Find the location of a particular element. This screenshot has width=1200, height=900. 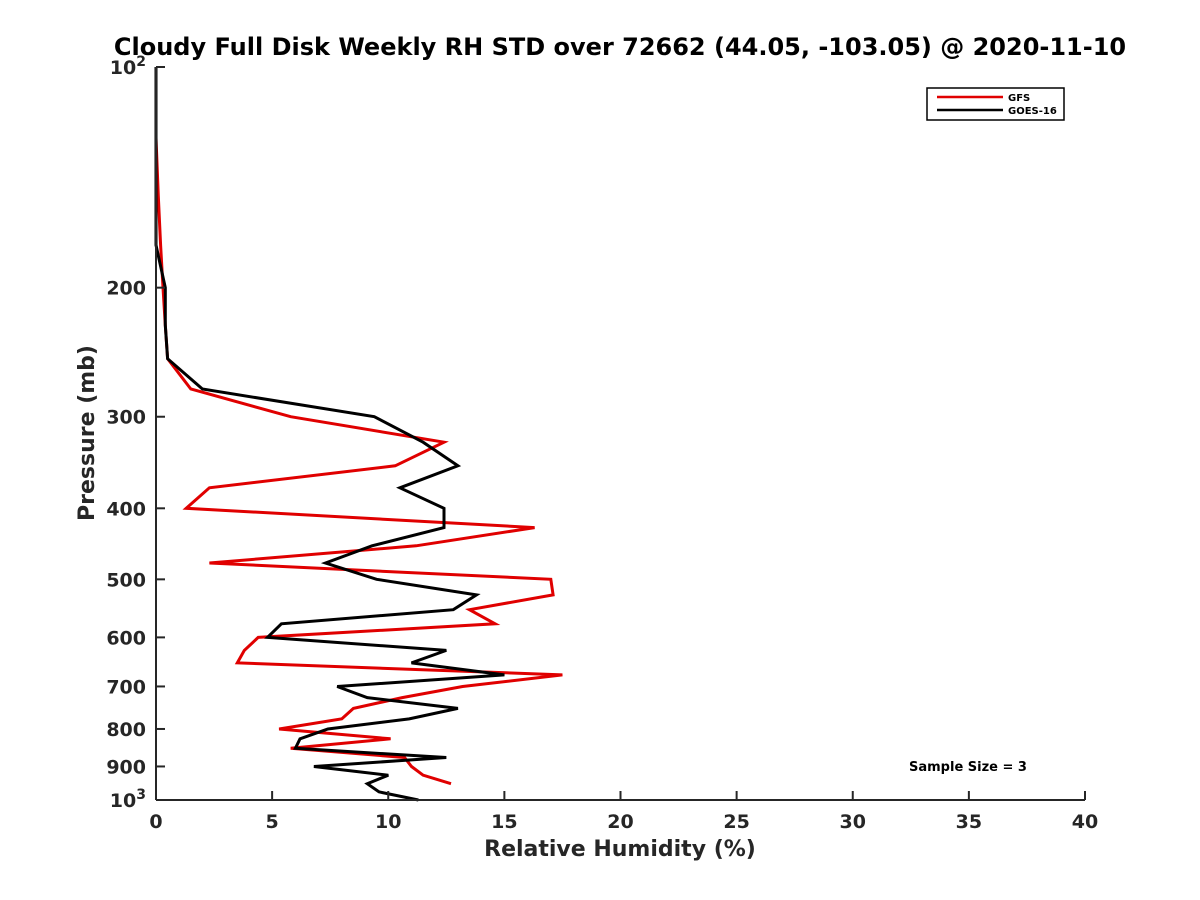

x-tick-label: 20 is located at coordinates (620, 822).